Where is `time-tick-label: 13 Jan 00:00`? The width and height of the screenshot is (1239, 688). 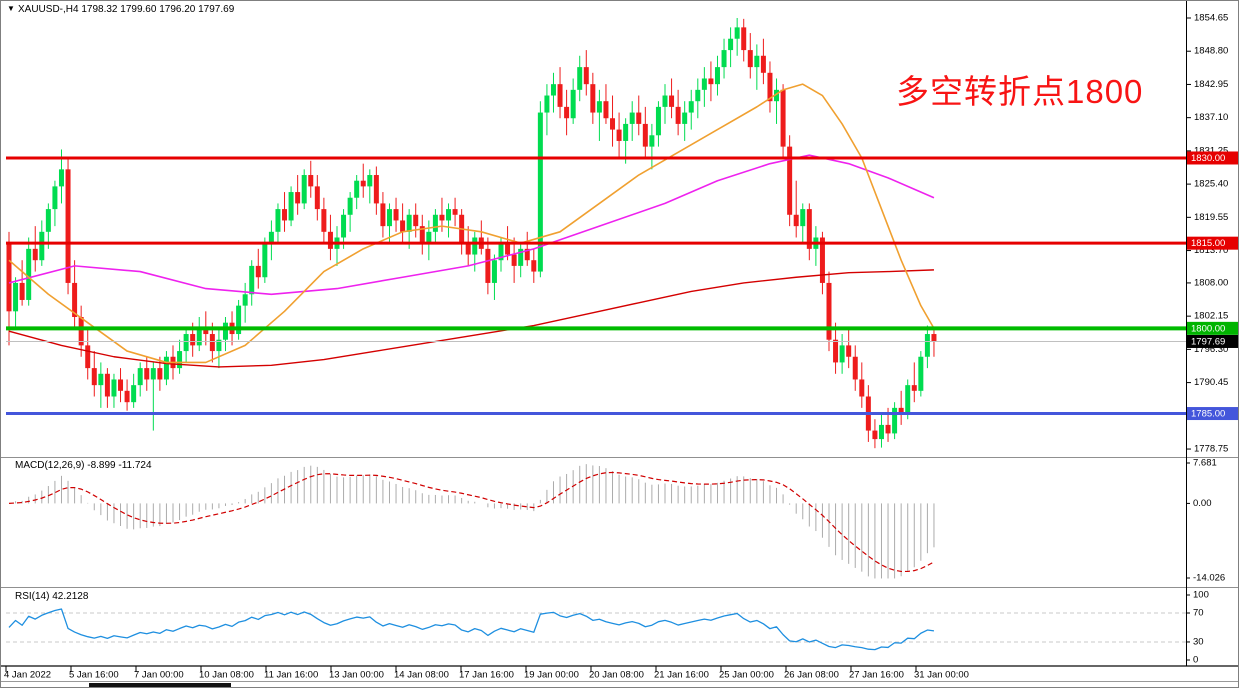 time-tick-label: 13 Jan 00:00 is located at coordinates (356, 675).